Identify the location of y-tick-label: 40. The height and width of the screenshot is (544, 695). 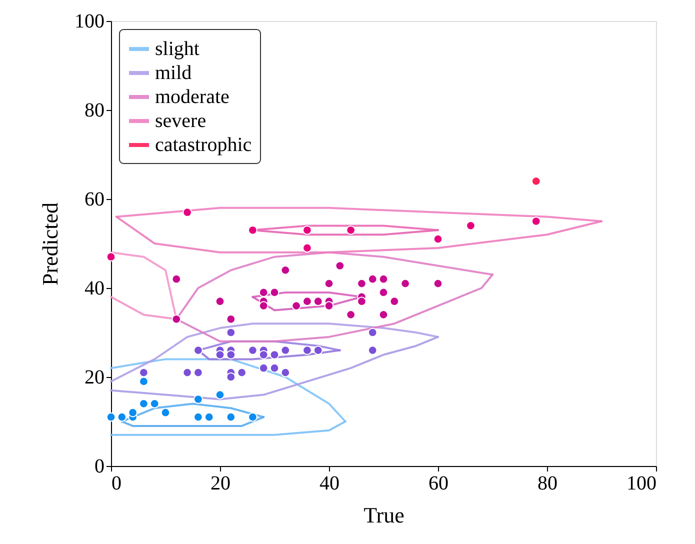
(94, 289).